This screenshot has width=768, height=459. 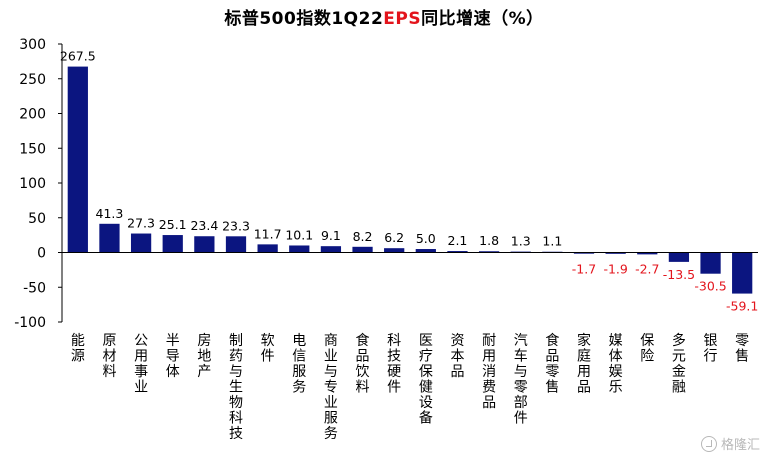 What do you see at coordinates (457, 356) in the screenshot?
I see `category-label: 资本品` at bounding box center [457, 356].